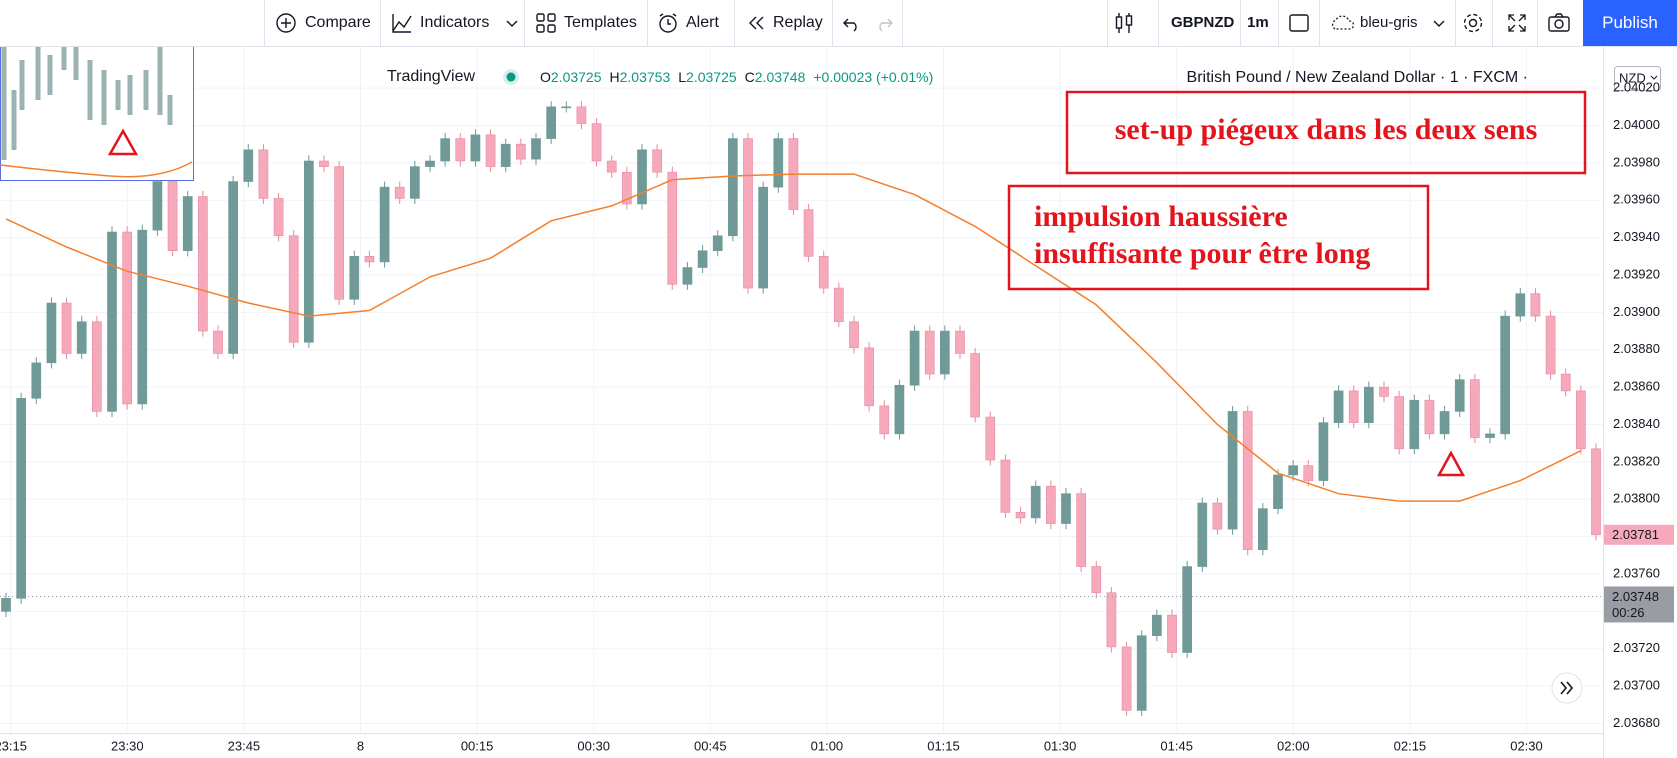 The width and height of the screenshot is (1677, 758). I want to click on currency-box, so click(1637, 78).